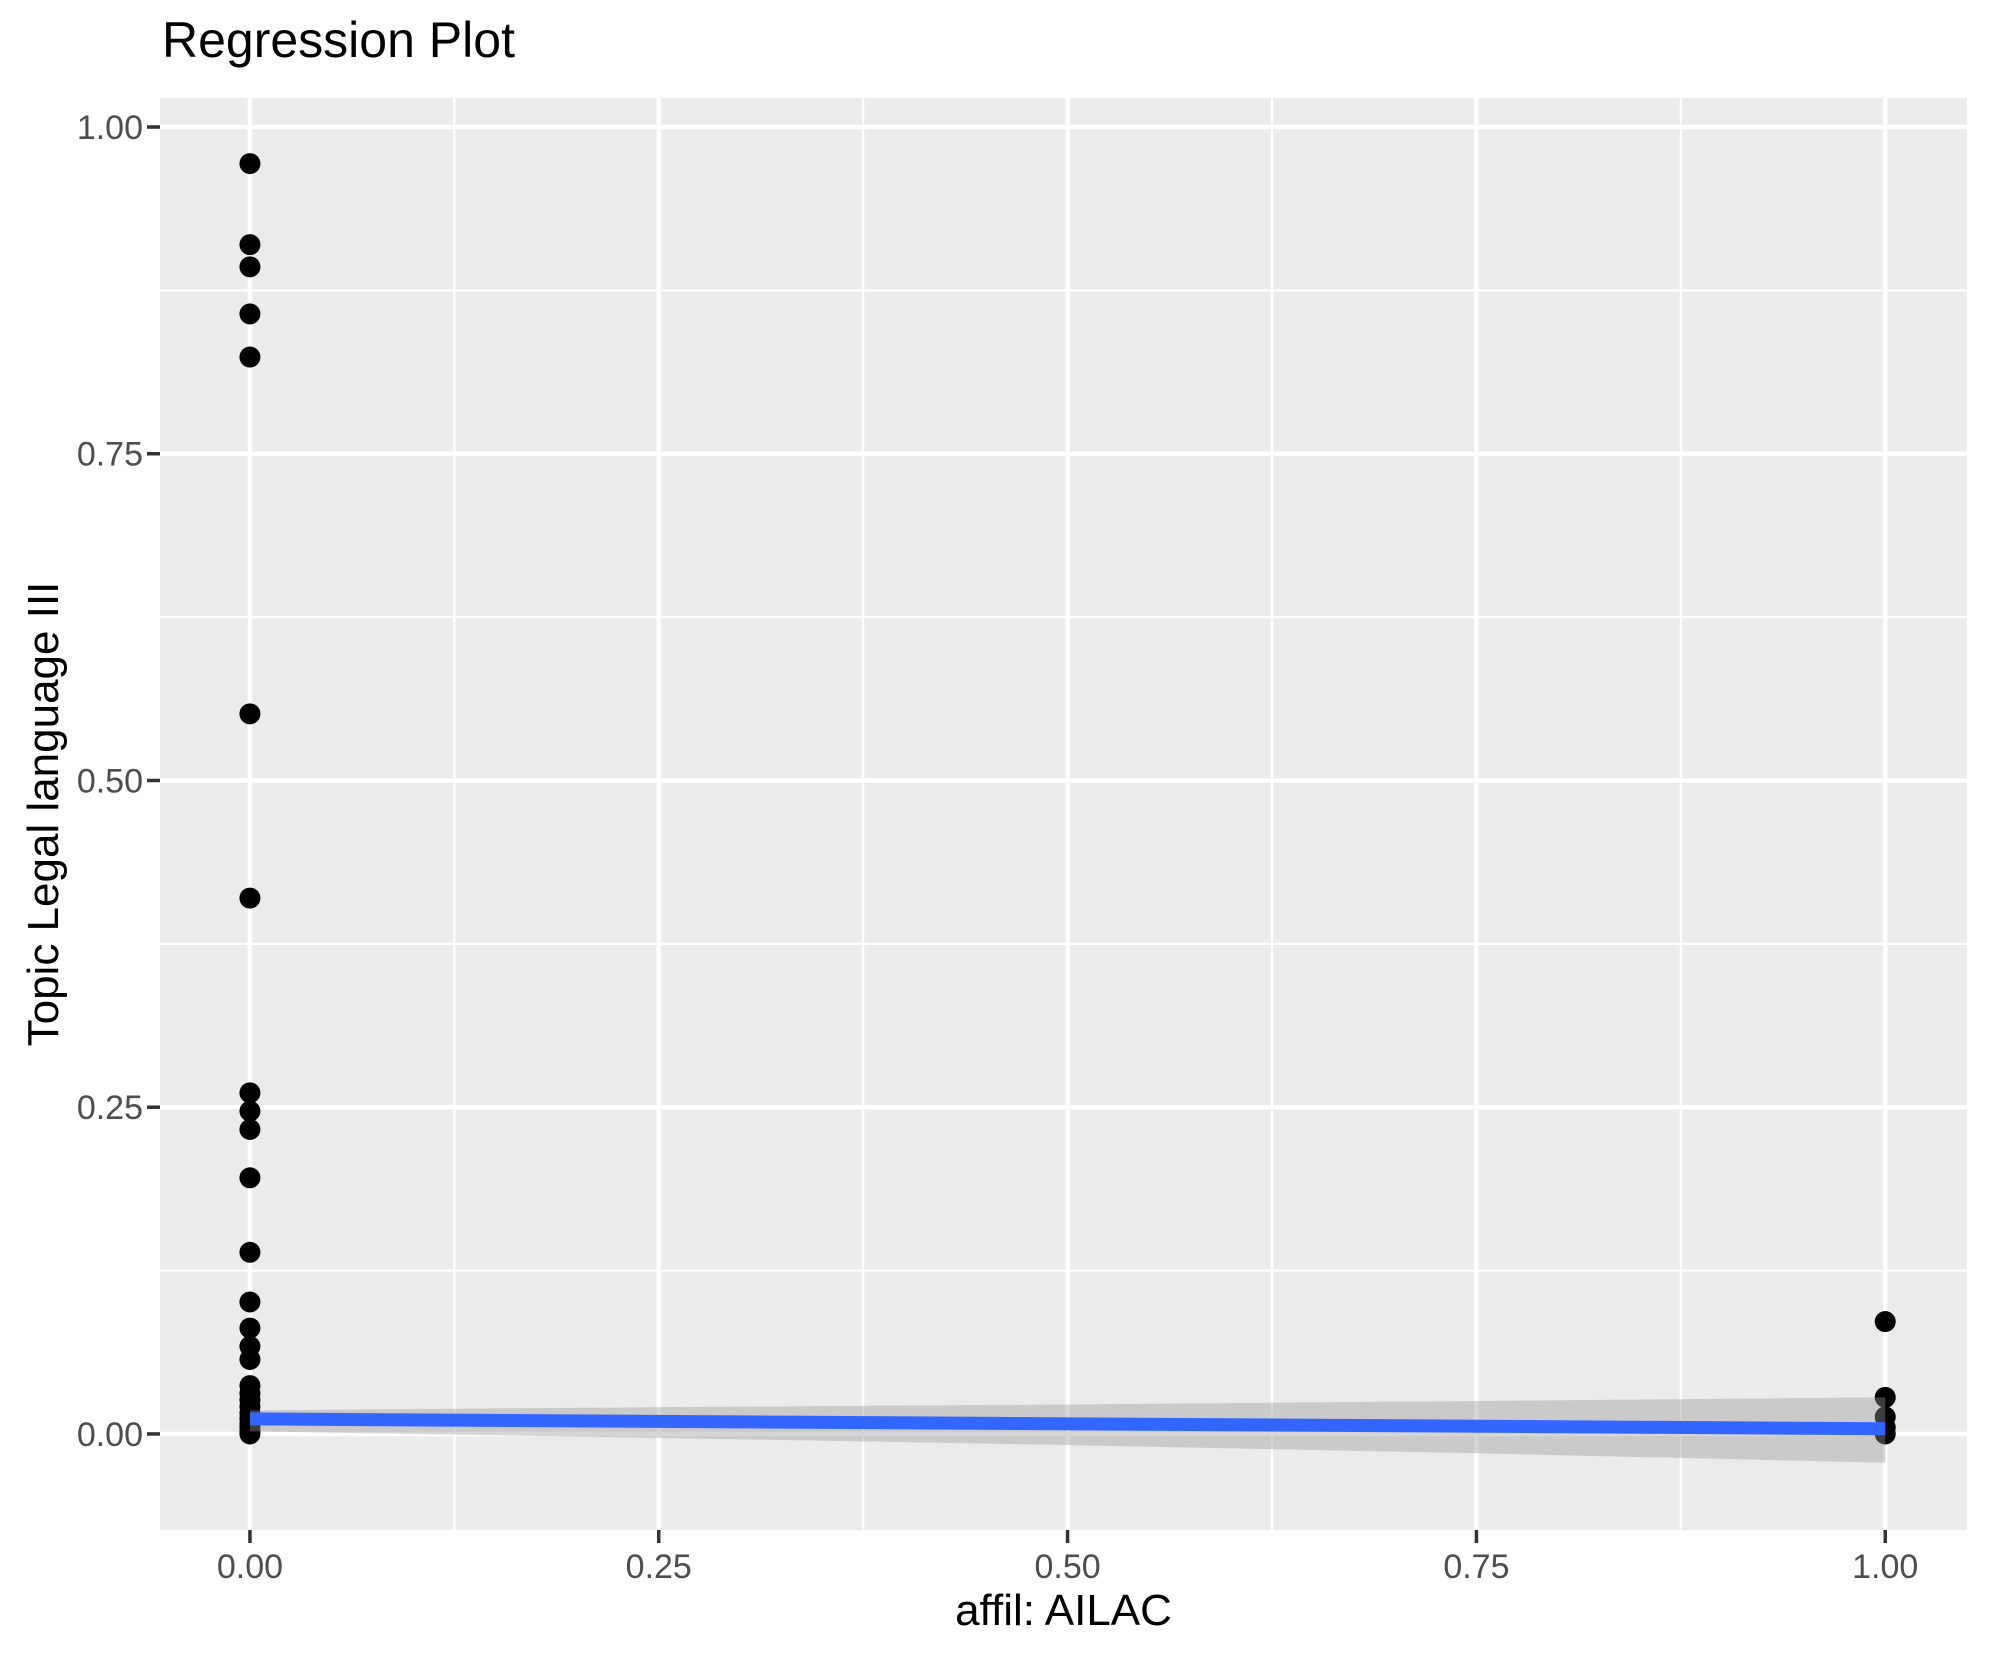  Describe the element at coordinates (659, 1567) in the screenshot. I see `x-tick-label: 0.25` at that location.